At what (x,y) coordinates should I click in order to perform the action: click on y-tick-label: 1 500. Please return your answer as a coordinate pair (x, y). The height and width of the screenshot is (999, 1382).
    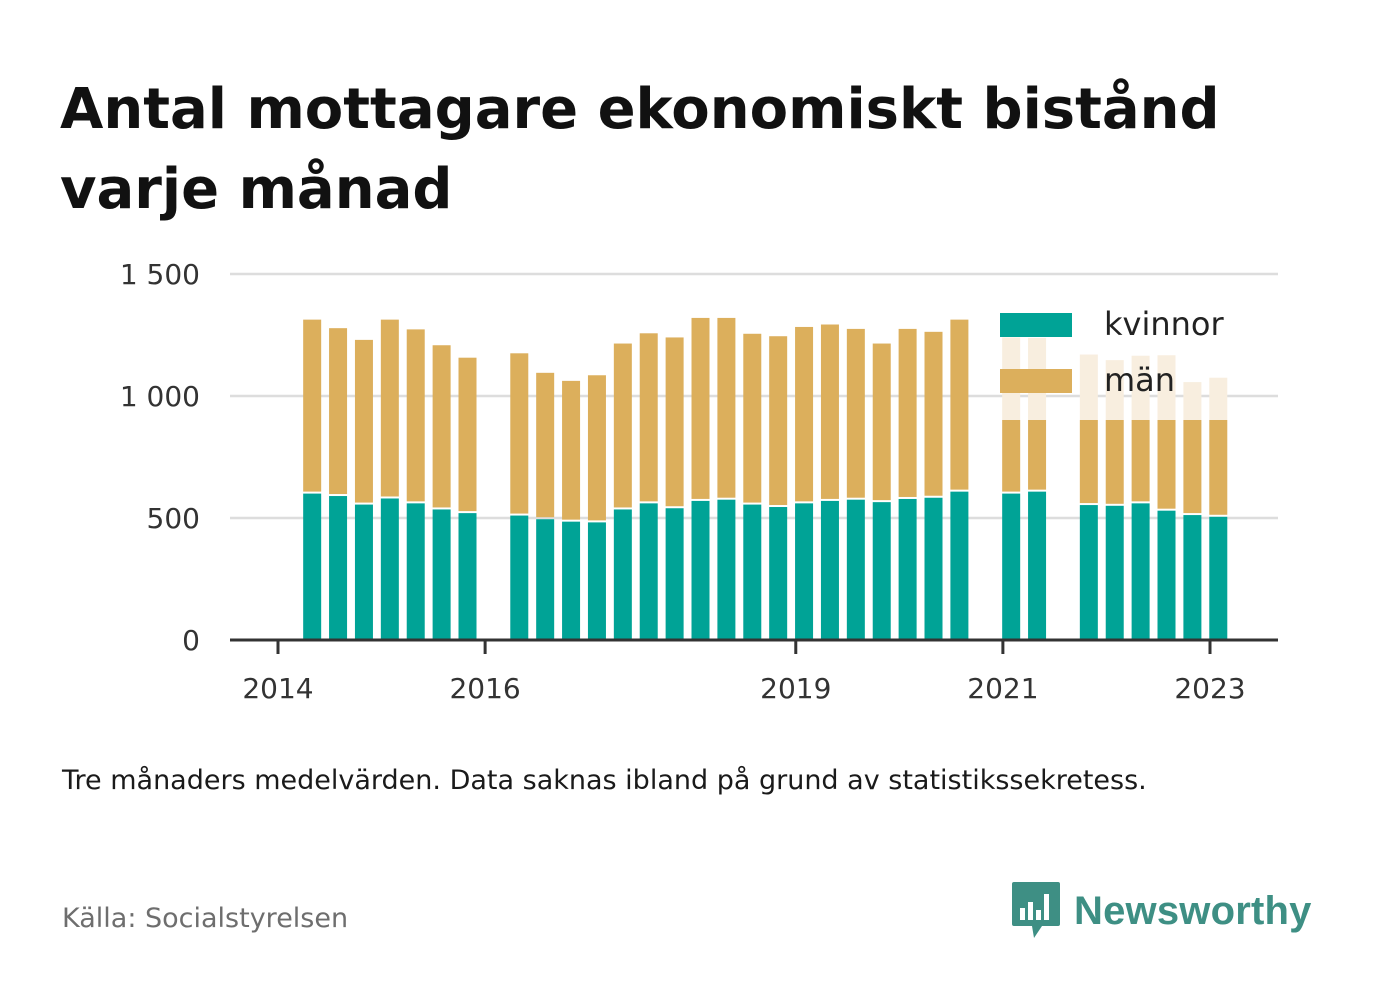
    Looking at the image, I should click on (160, 274).